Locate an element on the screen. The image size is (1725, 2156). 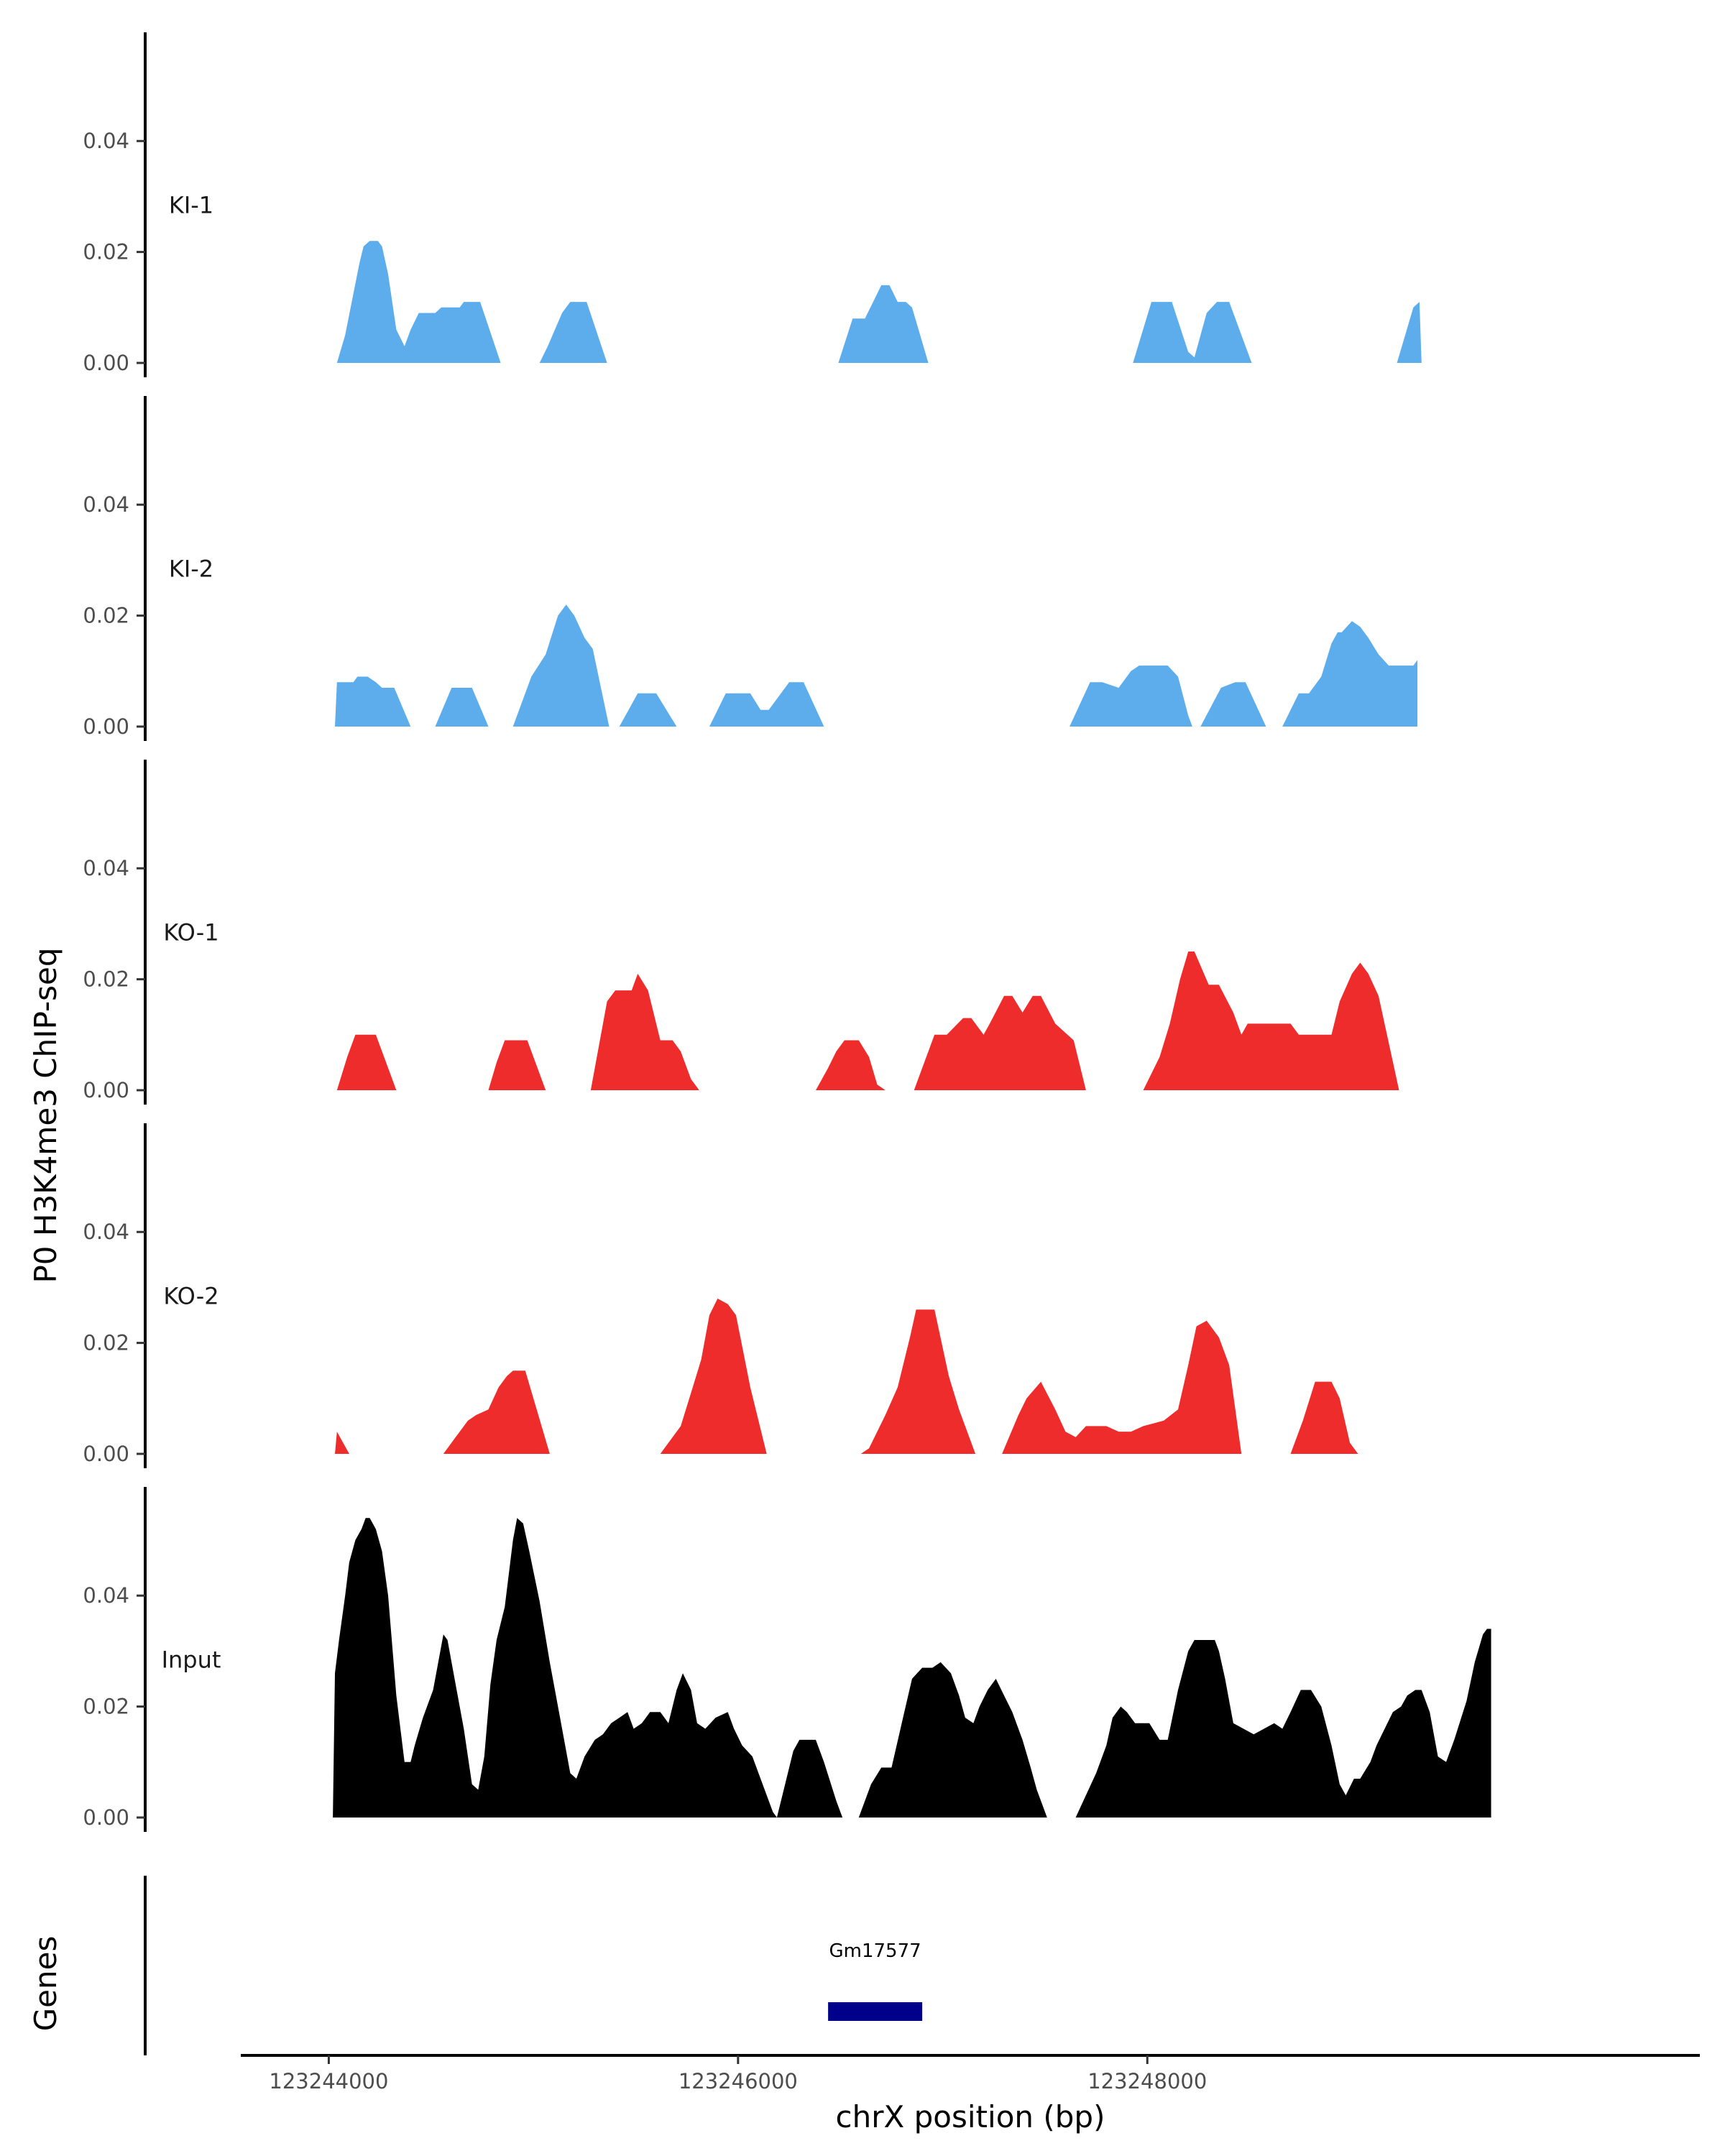
track-panel: 0.00 0.02 0.04 Input is located at coordinates (787, 1659).